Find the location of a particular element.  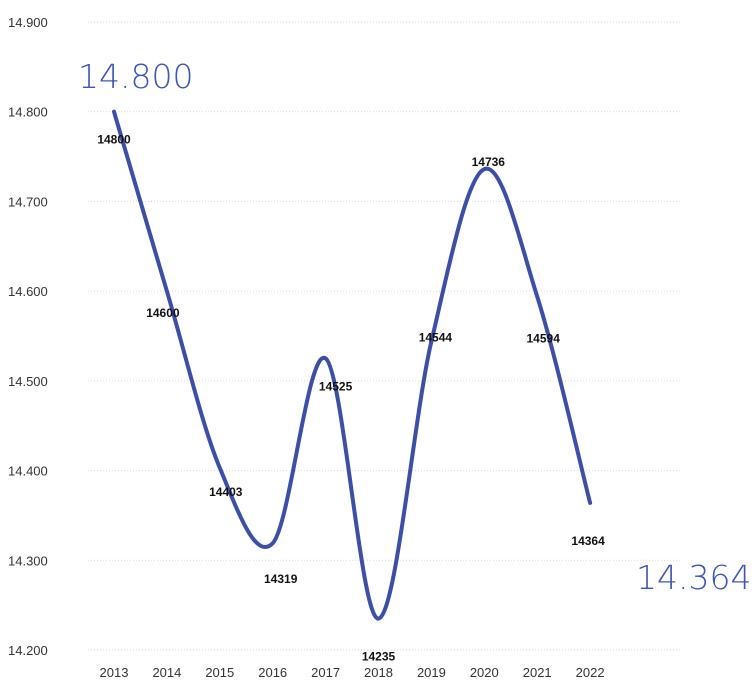

x-tick-label: 2013 is located at coordinates (114, 672).